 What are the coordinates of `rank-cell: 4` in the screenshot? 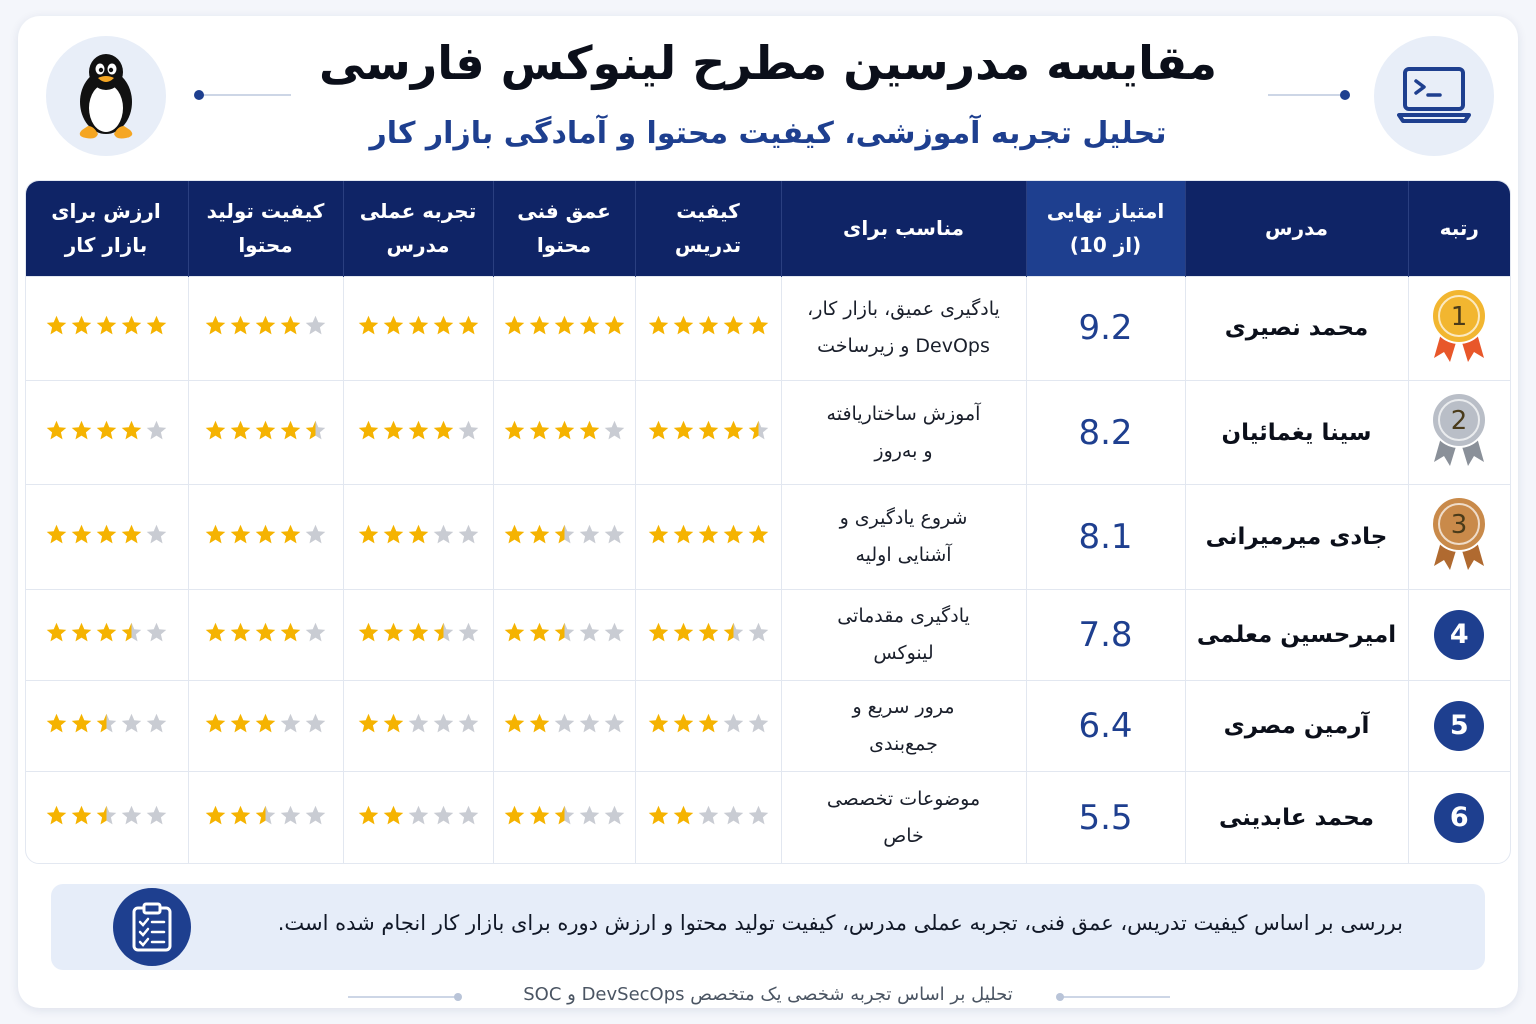 It's located at (1458, 634).